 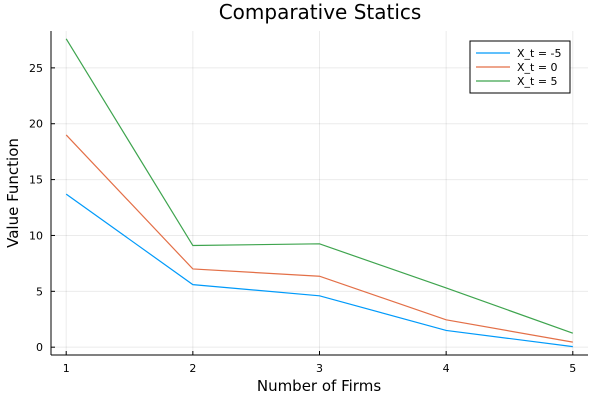 I want to click on y-tick-label: 10, so click(x=36, y=235).